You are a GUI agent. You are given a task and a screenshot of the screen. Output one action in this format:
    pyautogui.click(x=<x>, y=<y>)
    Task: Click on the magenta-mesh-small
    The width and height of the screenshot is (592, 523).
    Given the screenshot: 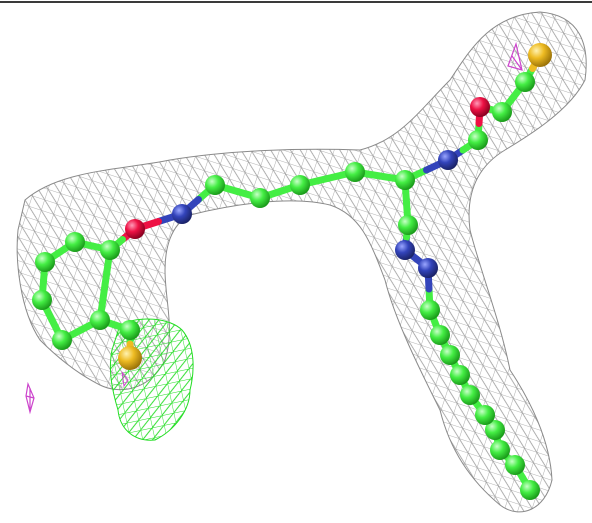 What is the action you would take?
    pyautogui.click(x=125, y=379)
    